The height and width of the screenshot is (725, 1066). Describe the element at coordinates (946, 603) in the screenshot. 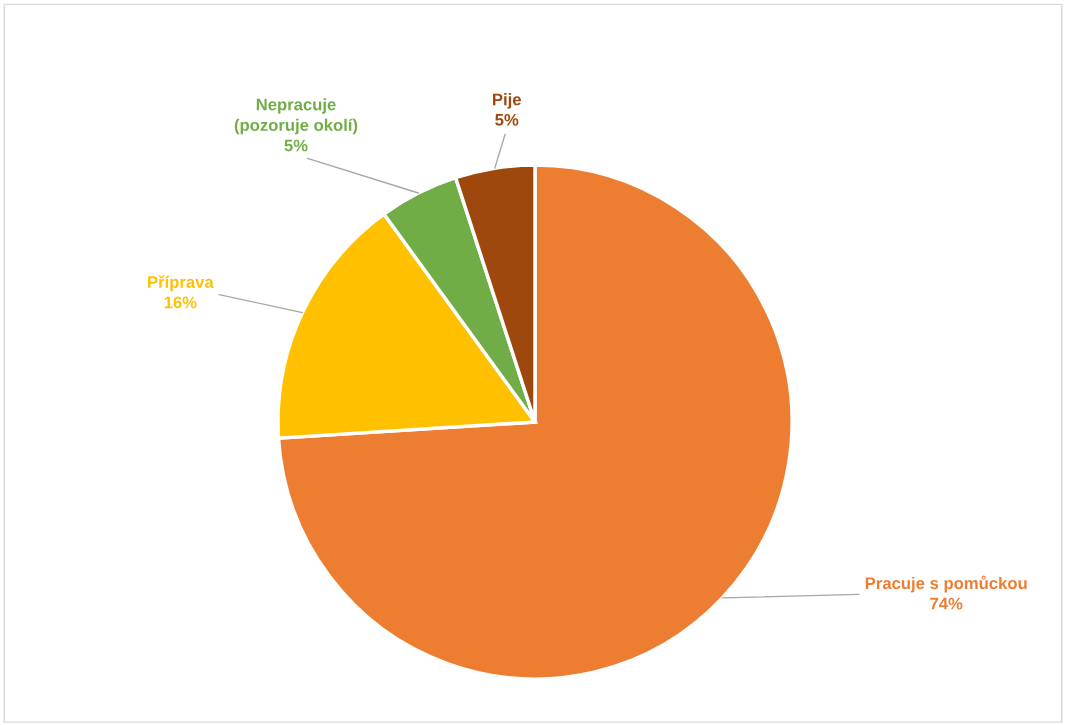

I see `data-label: 74%` at that location.